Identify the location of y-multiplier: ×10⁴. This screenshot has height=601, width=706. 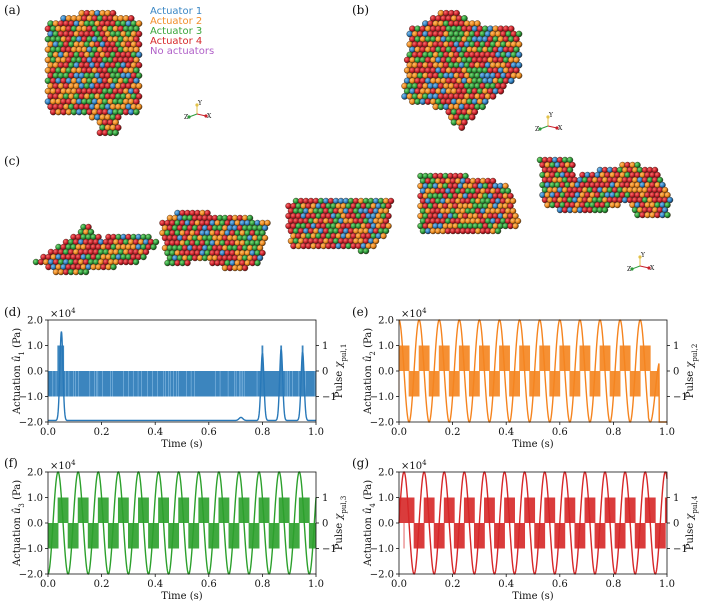
(414, 313).